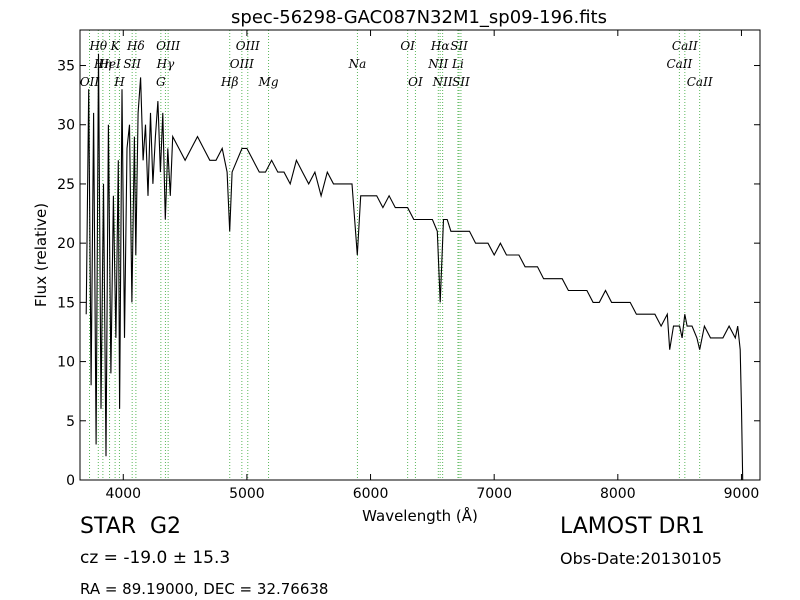 This screenshot has height=600, width=800. I want to click on y-tick-label: 10, so click(66, 363).